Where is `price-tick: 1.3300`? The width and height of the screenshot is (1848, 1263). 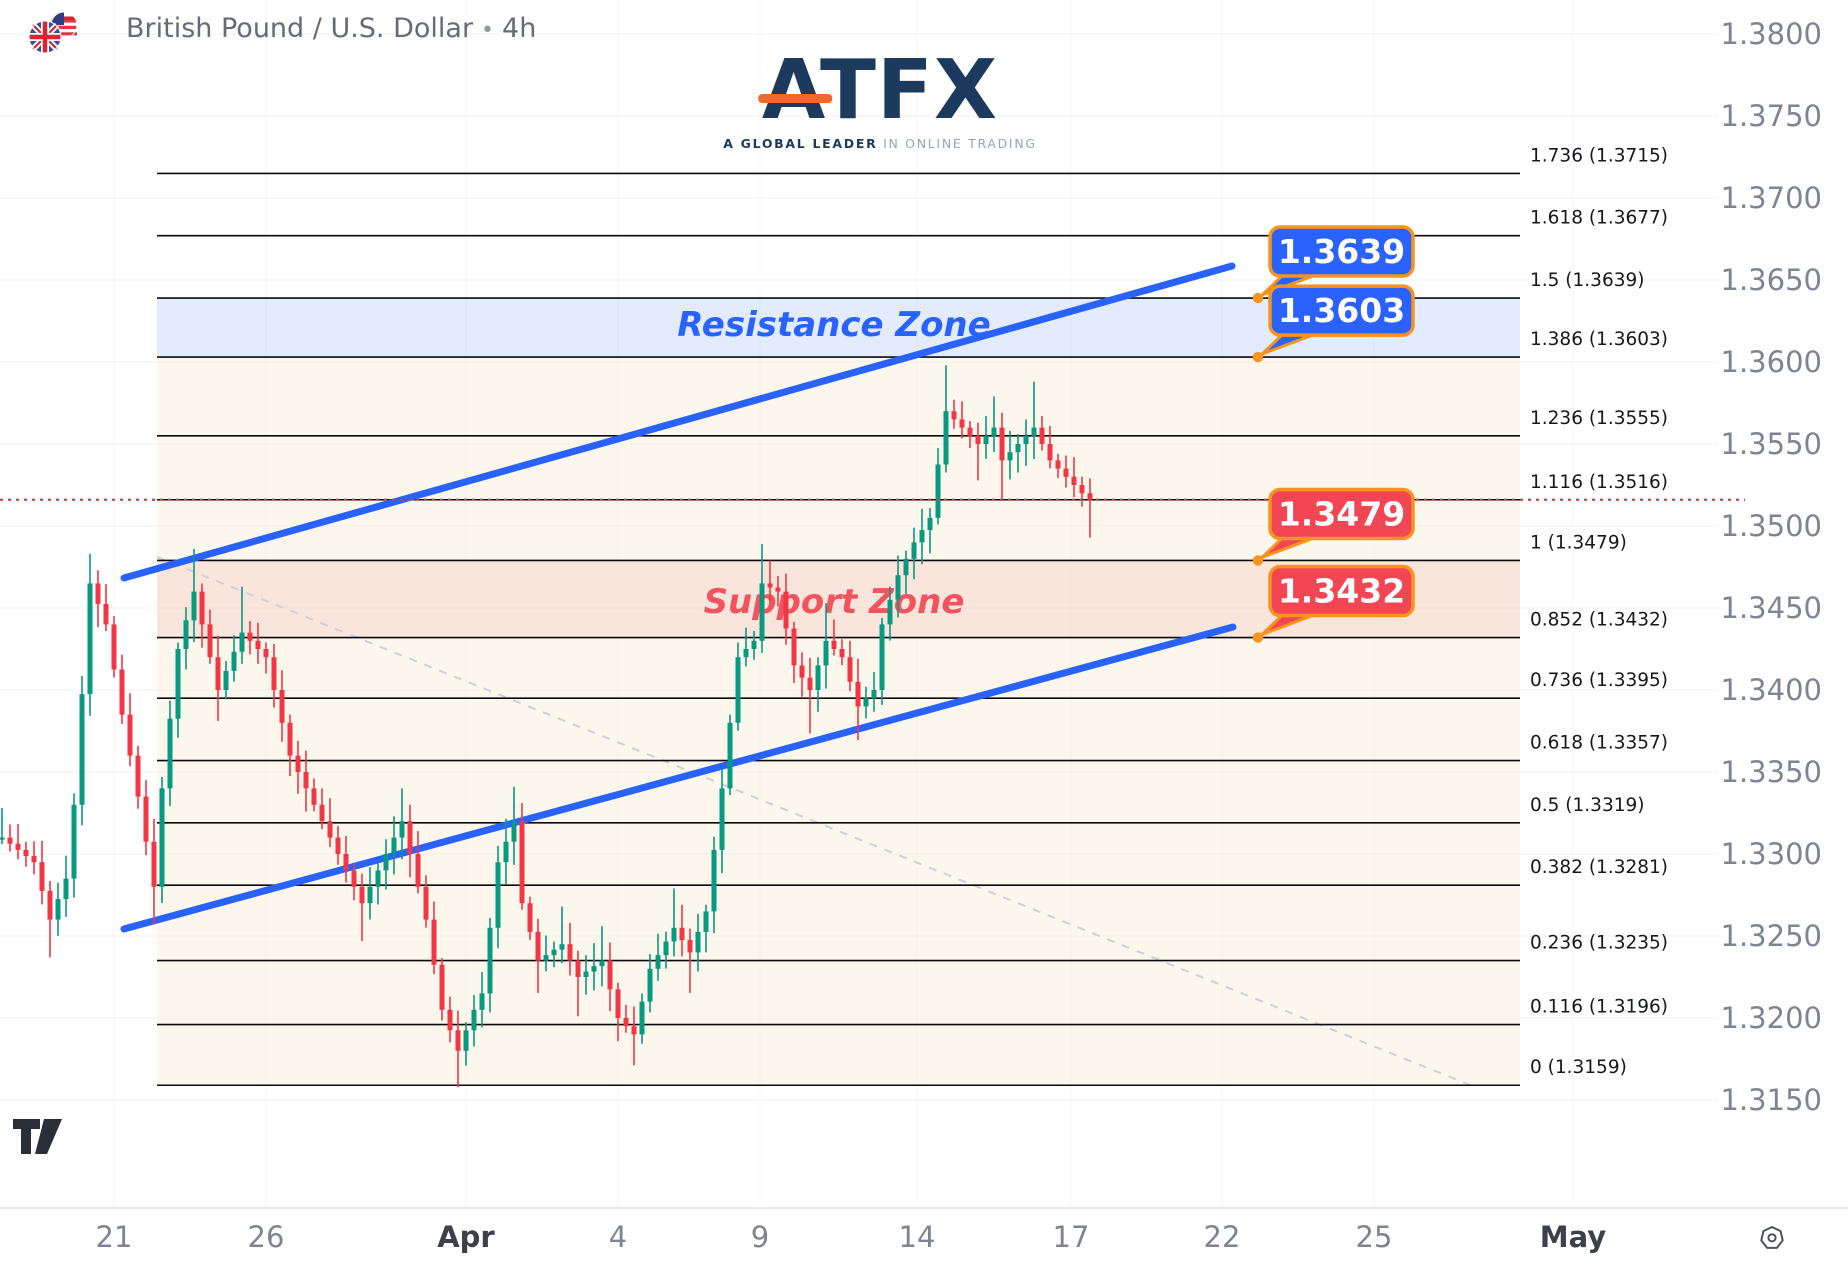 price-tick: 1.3300 is located at coordinates (1771, 854).